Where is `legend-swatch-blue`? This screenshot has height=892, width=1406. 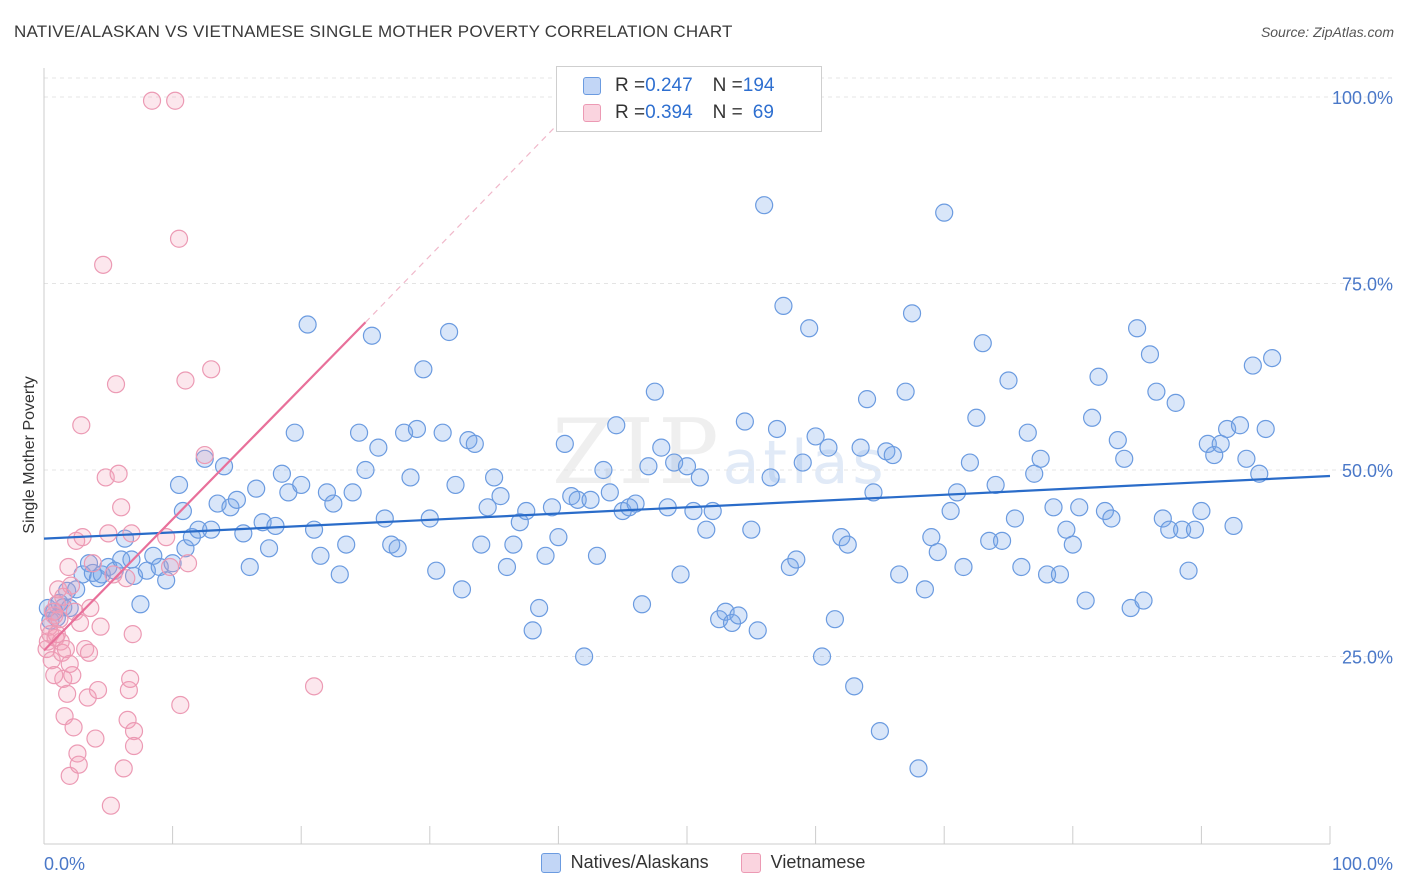
legend-swatch-blue is located at coordinates (592, 86).